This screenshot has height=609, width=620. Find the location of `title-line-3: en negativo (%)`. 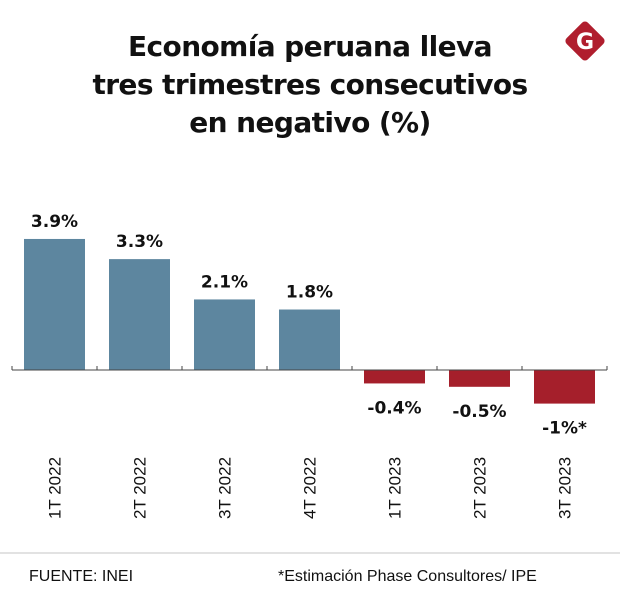

title-line-3: en negativo (%) is located at coordinates (310, 122).